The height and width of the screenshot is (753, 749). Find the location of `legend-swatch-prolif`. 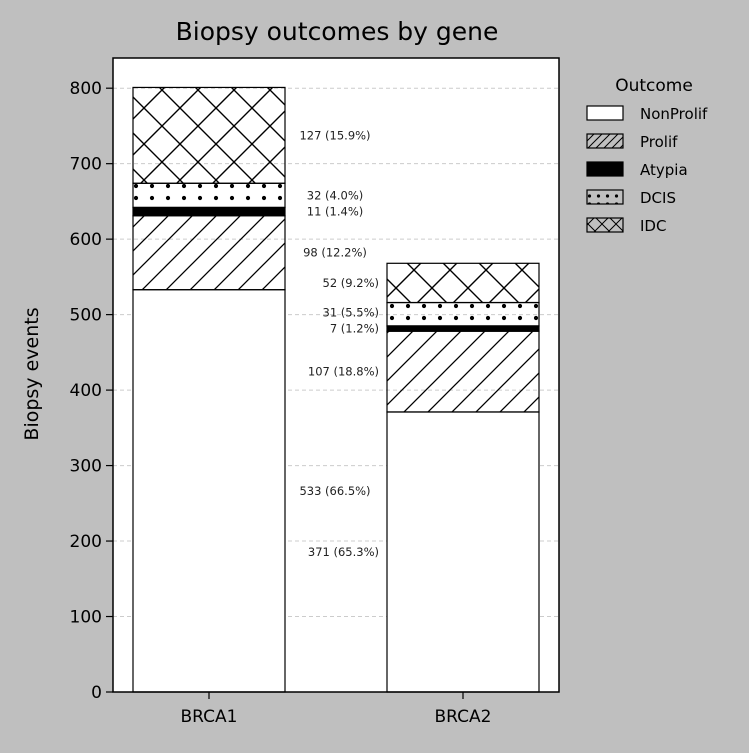

legend-swatch-prolif is located at coordinates (605, 141).